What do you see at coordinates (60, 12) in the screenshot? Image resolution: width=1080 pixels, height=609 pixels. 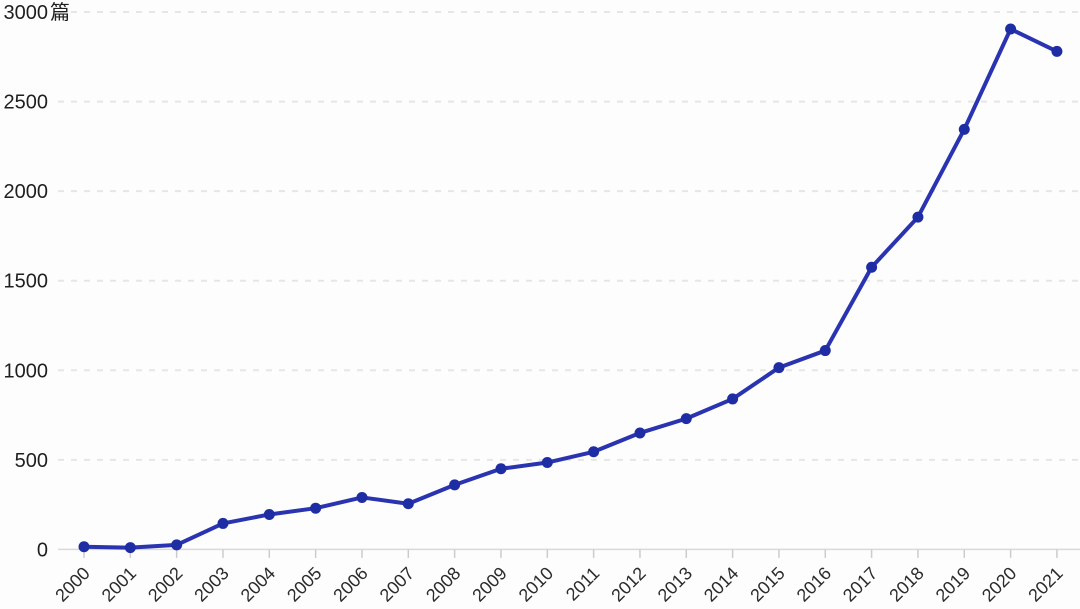 I see `y-axis-unit-label: 篇` at bounding box center [60, 12].